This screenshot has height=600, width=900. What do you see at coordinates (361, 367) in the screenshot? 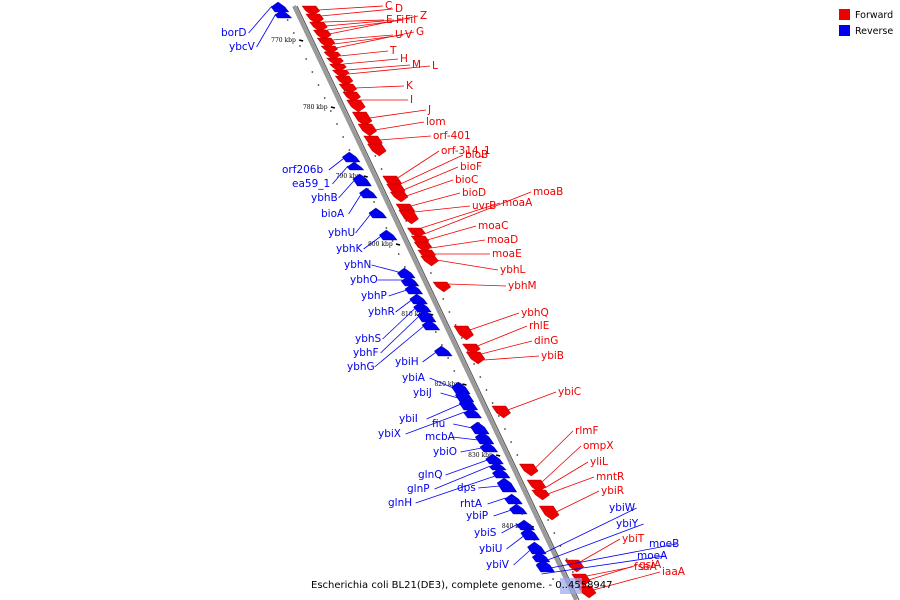
I see `reverse-gene-label: ybhG` at bounding box center [361, 367].